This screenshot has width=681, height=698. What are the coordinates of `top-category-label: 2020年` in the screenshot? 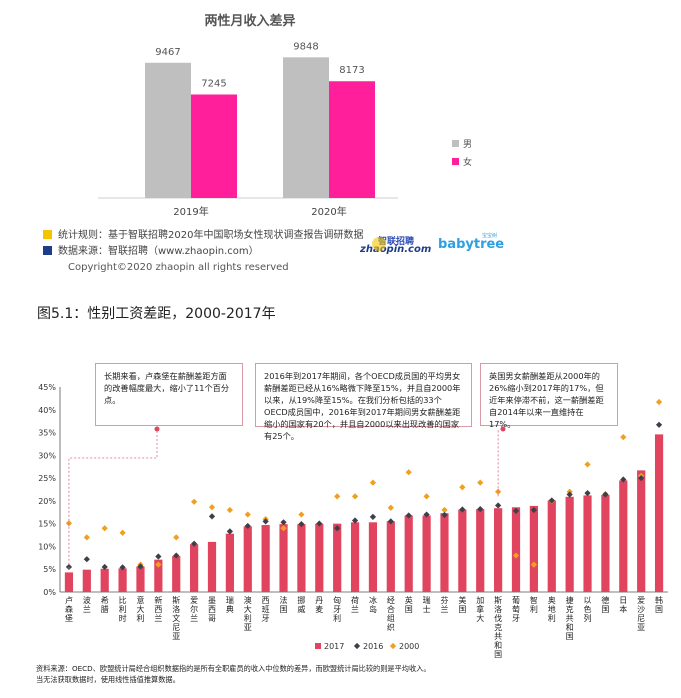 It's located at (328, 211).